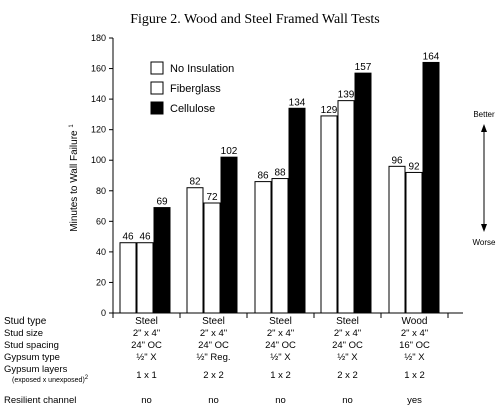 This screenshot has width=500, height=407. I want to click on y-axis-label-text: Minutes to Wall Failure, so click(74, 181).